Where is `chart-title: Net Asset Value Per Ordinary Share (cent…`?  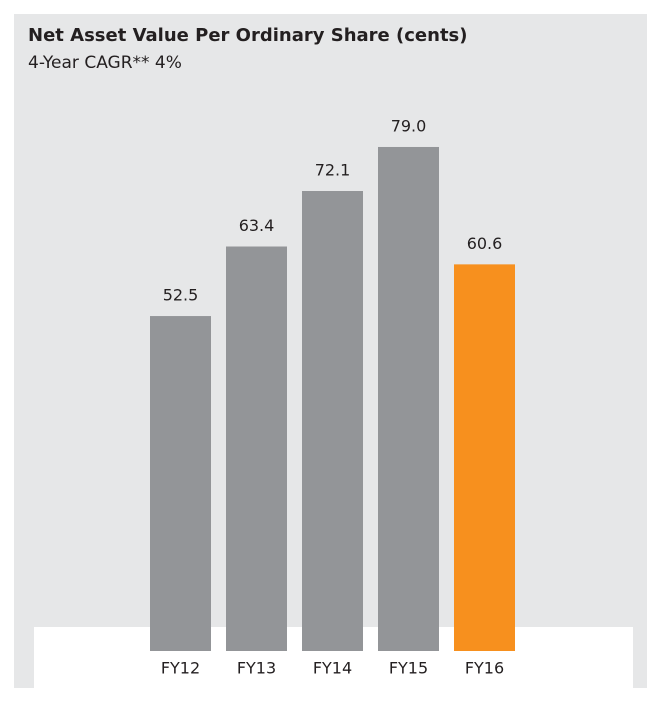
chart-title: Net Asset Value Per Ordinary Share (cent… is located at coordinates (248, 35).